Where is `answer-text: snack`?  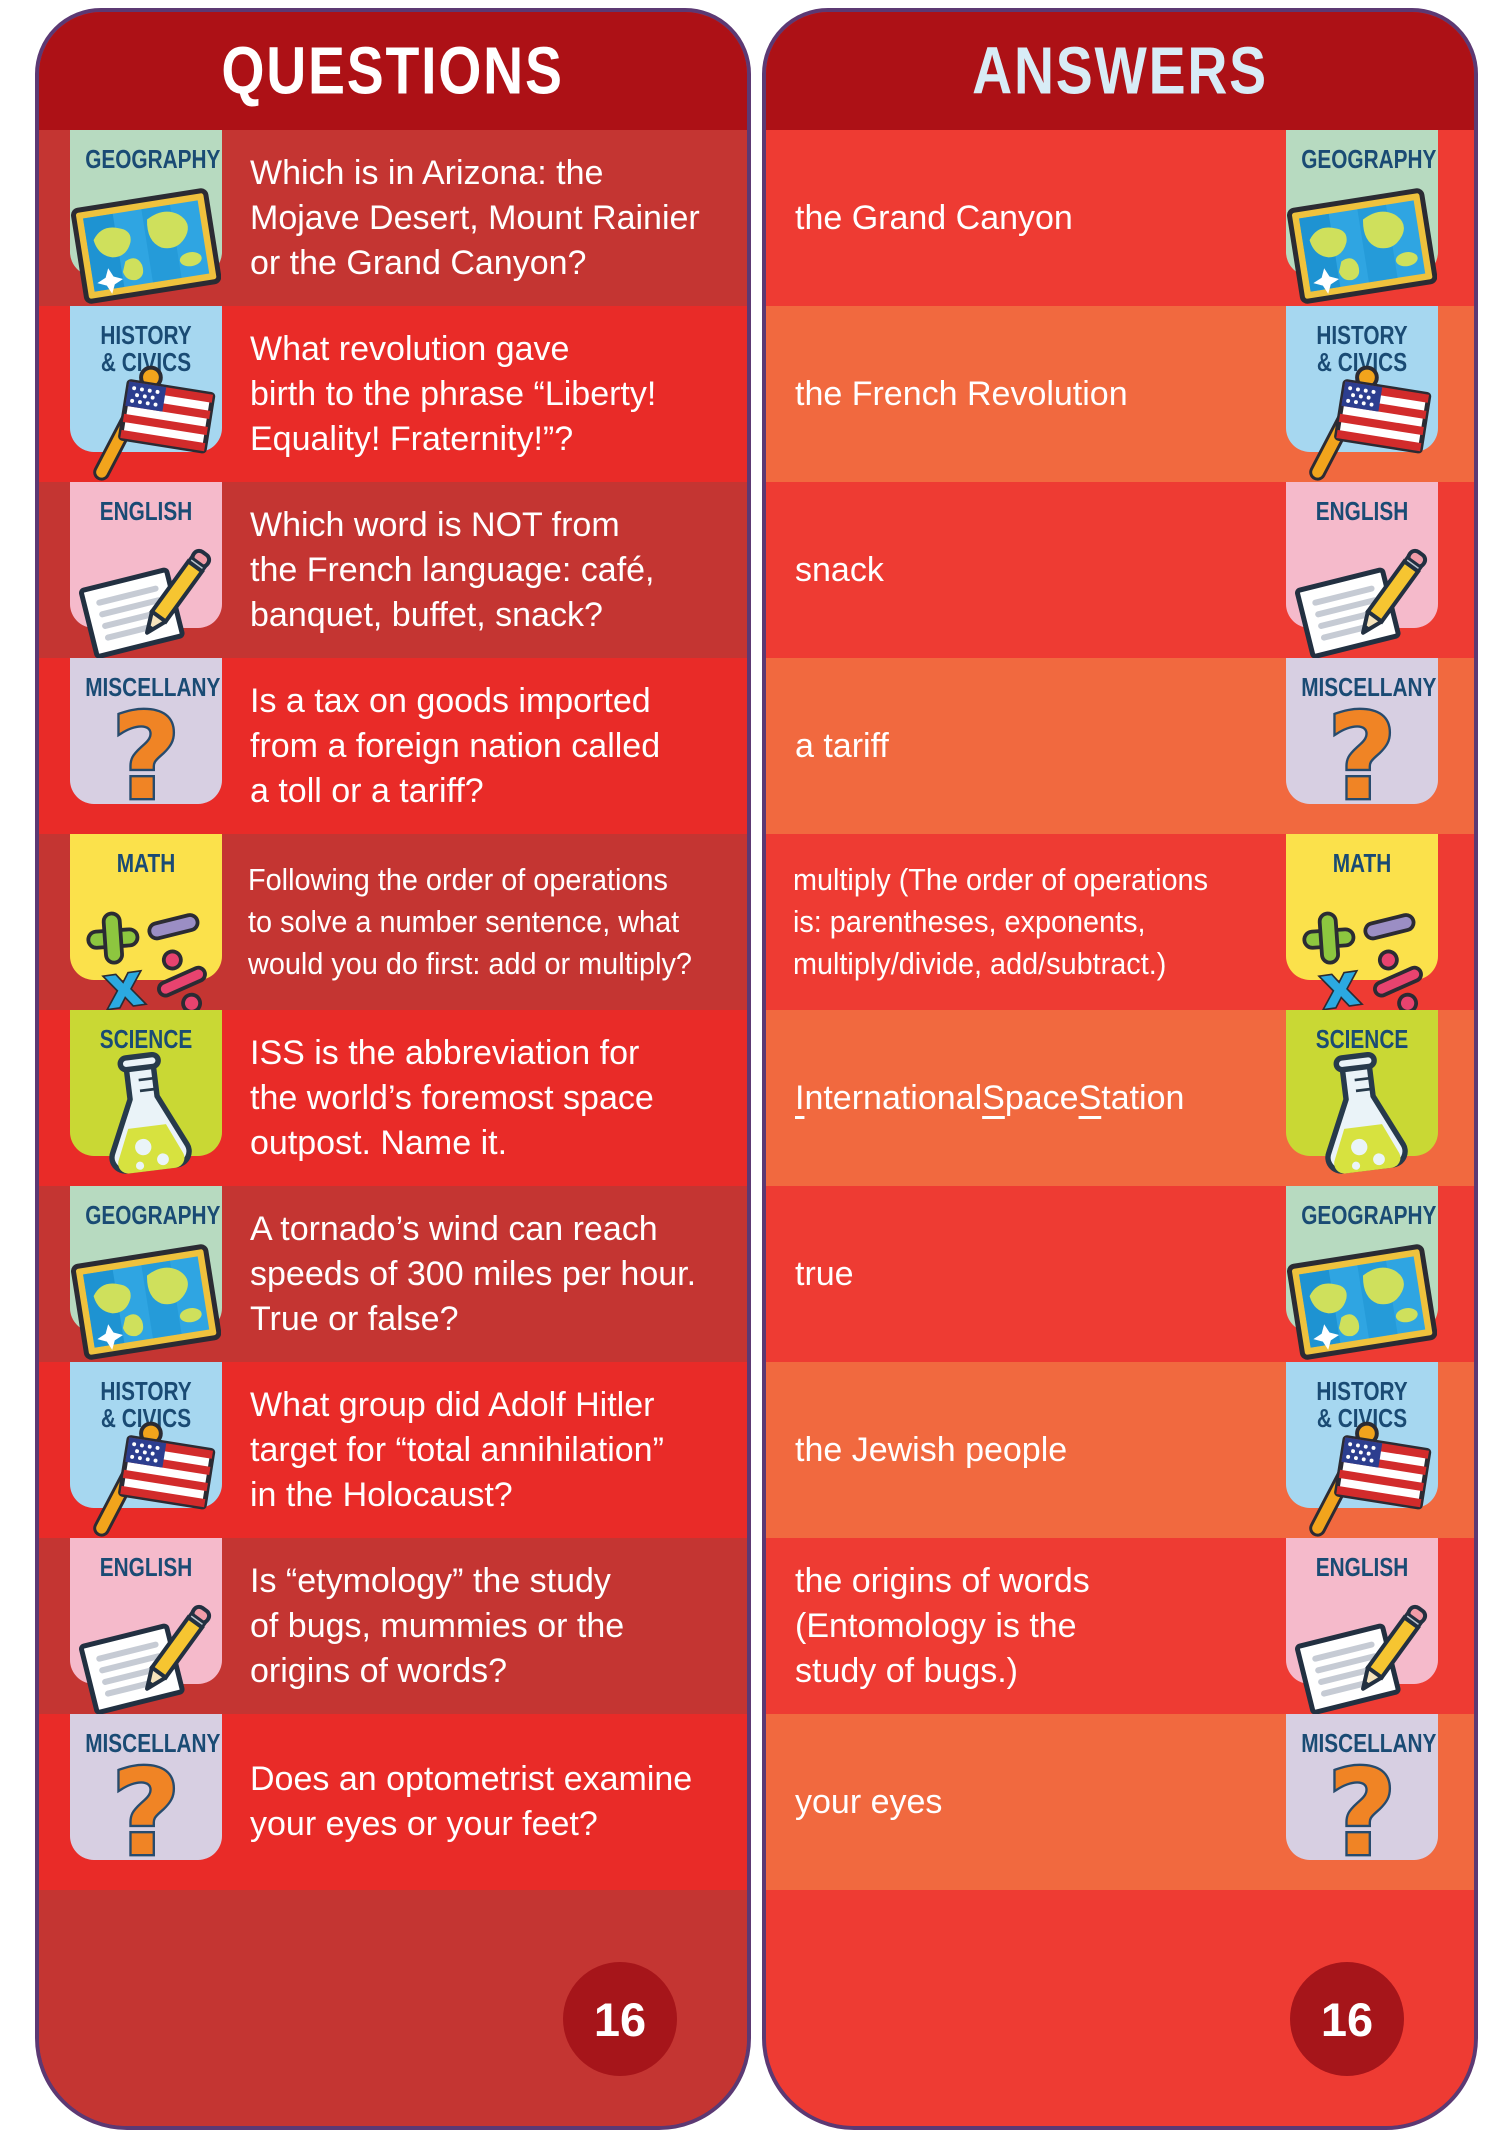
answer-text: snack is located at coordinates (839, 569).